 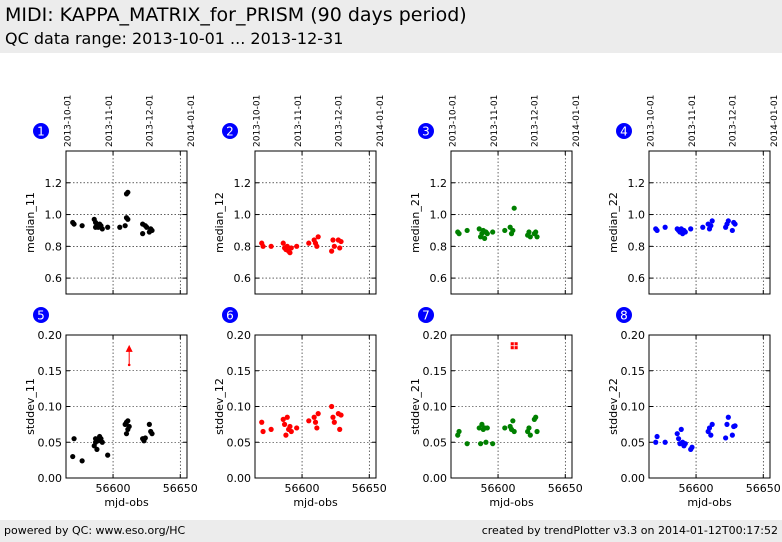 I want to click on panel-6-xtick-label: 56650, so click(x=369, y=488).